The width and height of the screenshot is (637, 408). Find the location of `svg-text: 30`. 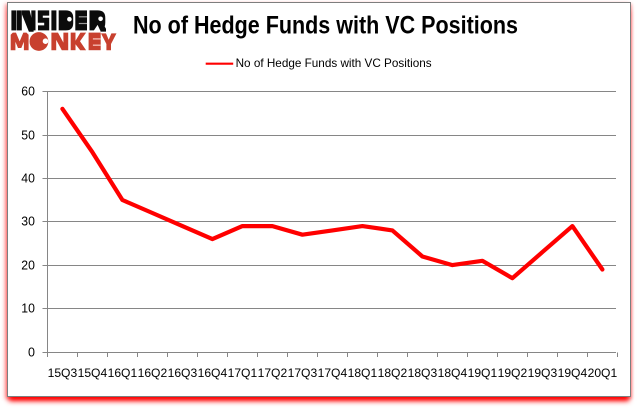

svg-text: 30 is located at coordinates (28, 221).